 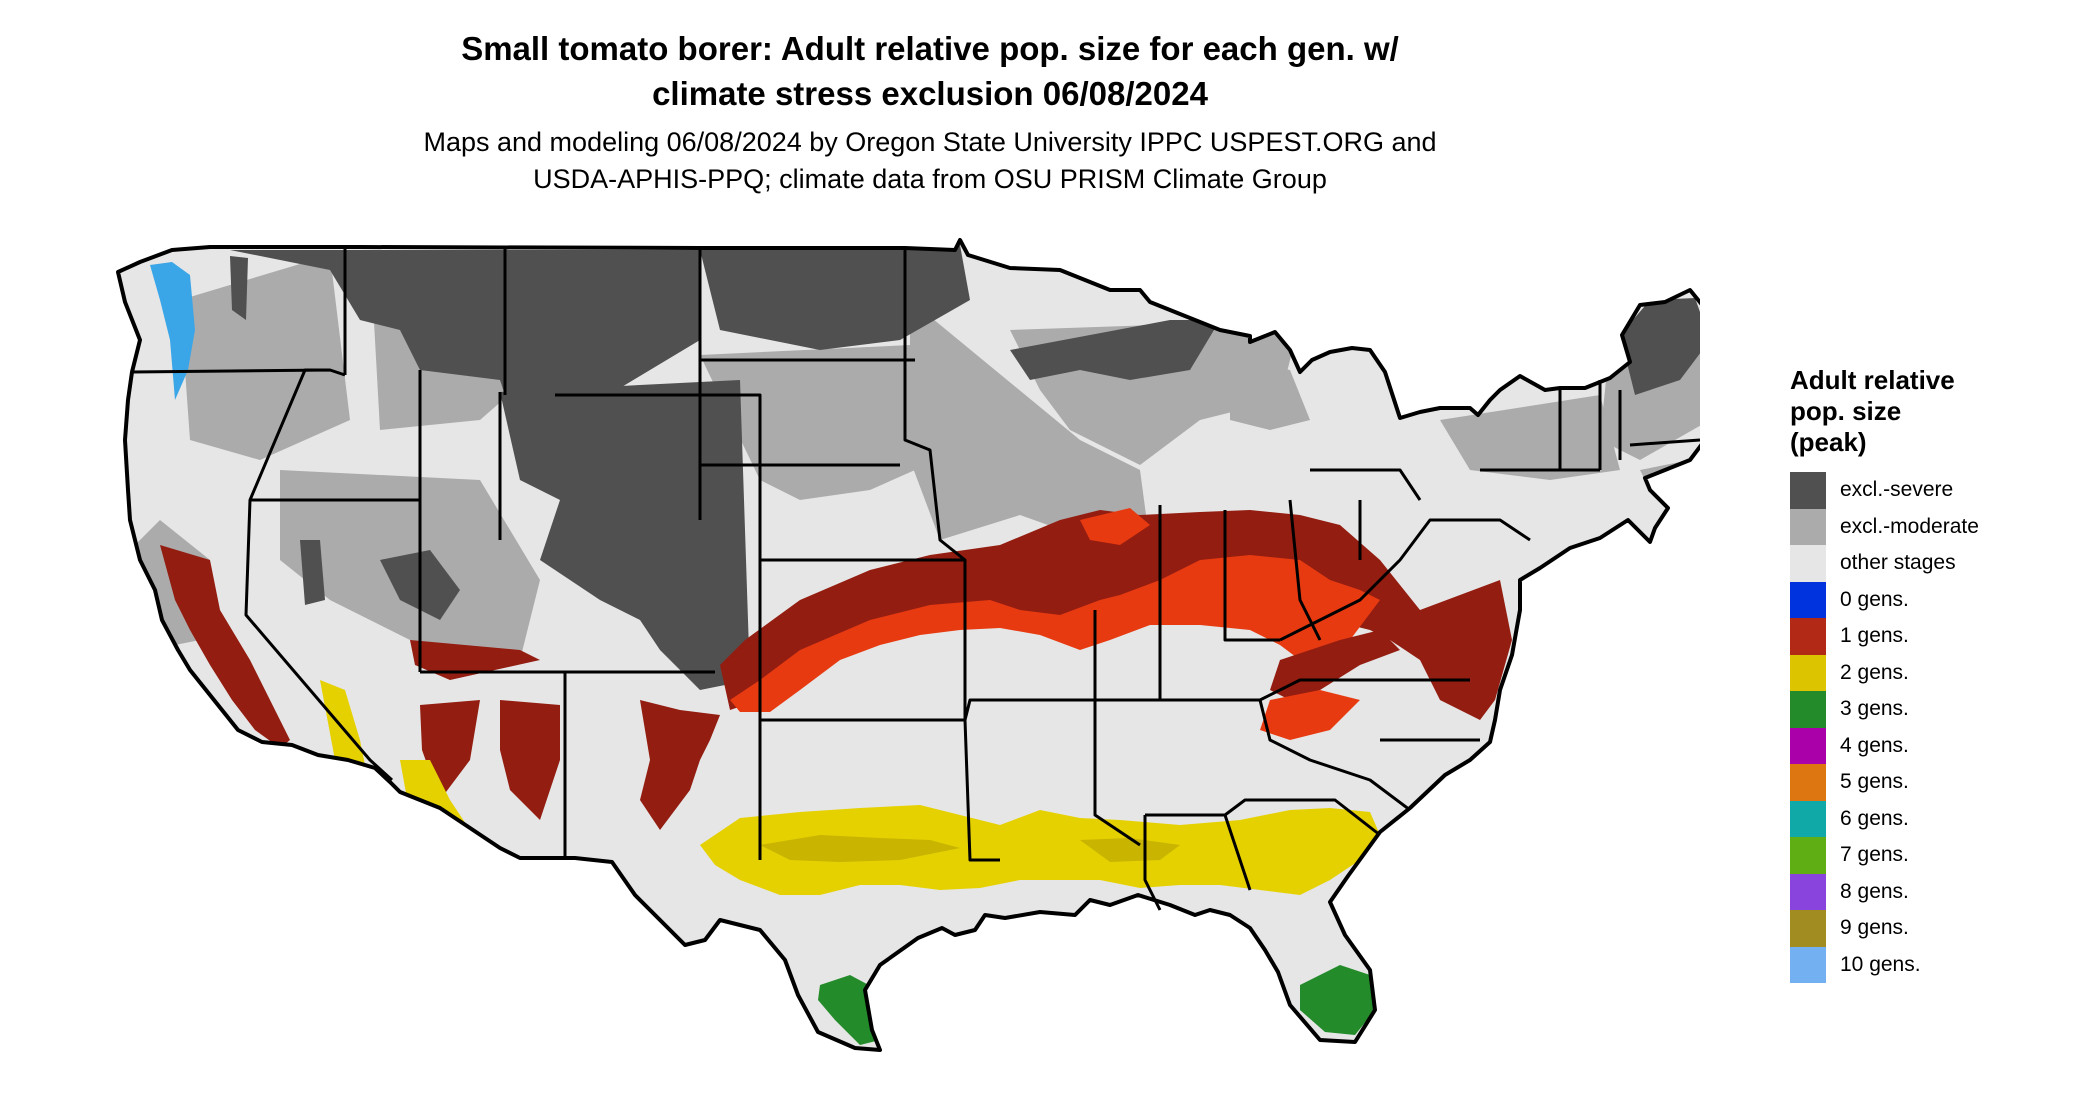 I want to click on legend-item: 1 gens., so click(x=1884, y=636).